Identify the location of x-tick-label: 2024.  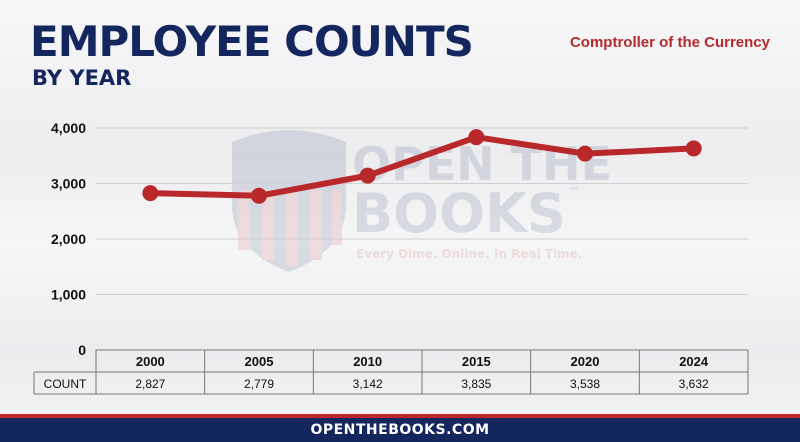
(694, 361).